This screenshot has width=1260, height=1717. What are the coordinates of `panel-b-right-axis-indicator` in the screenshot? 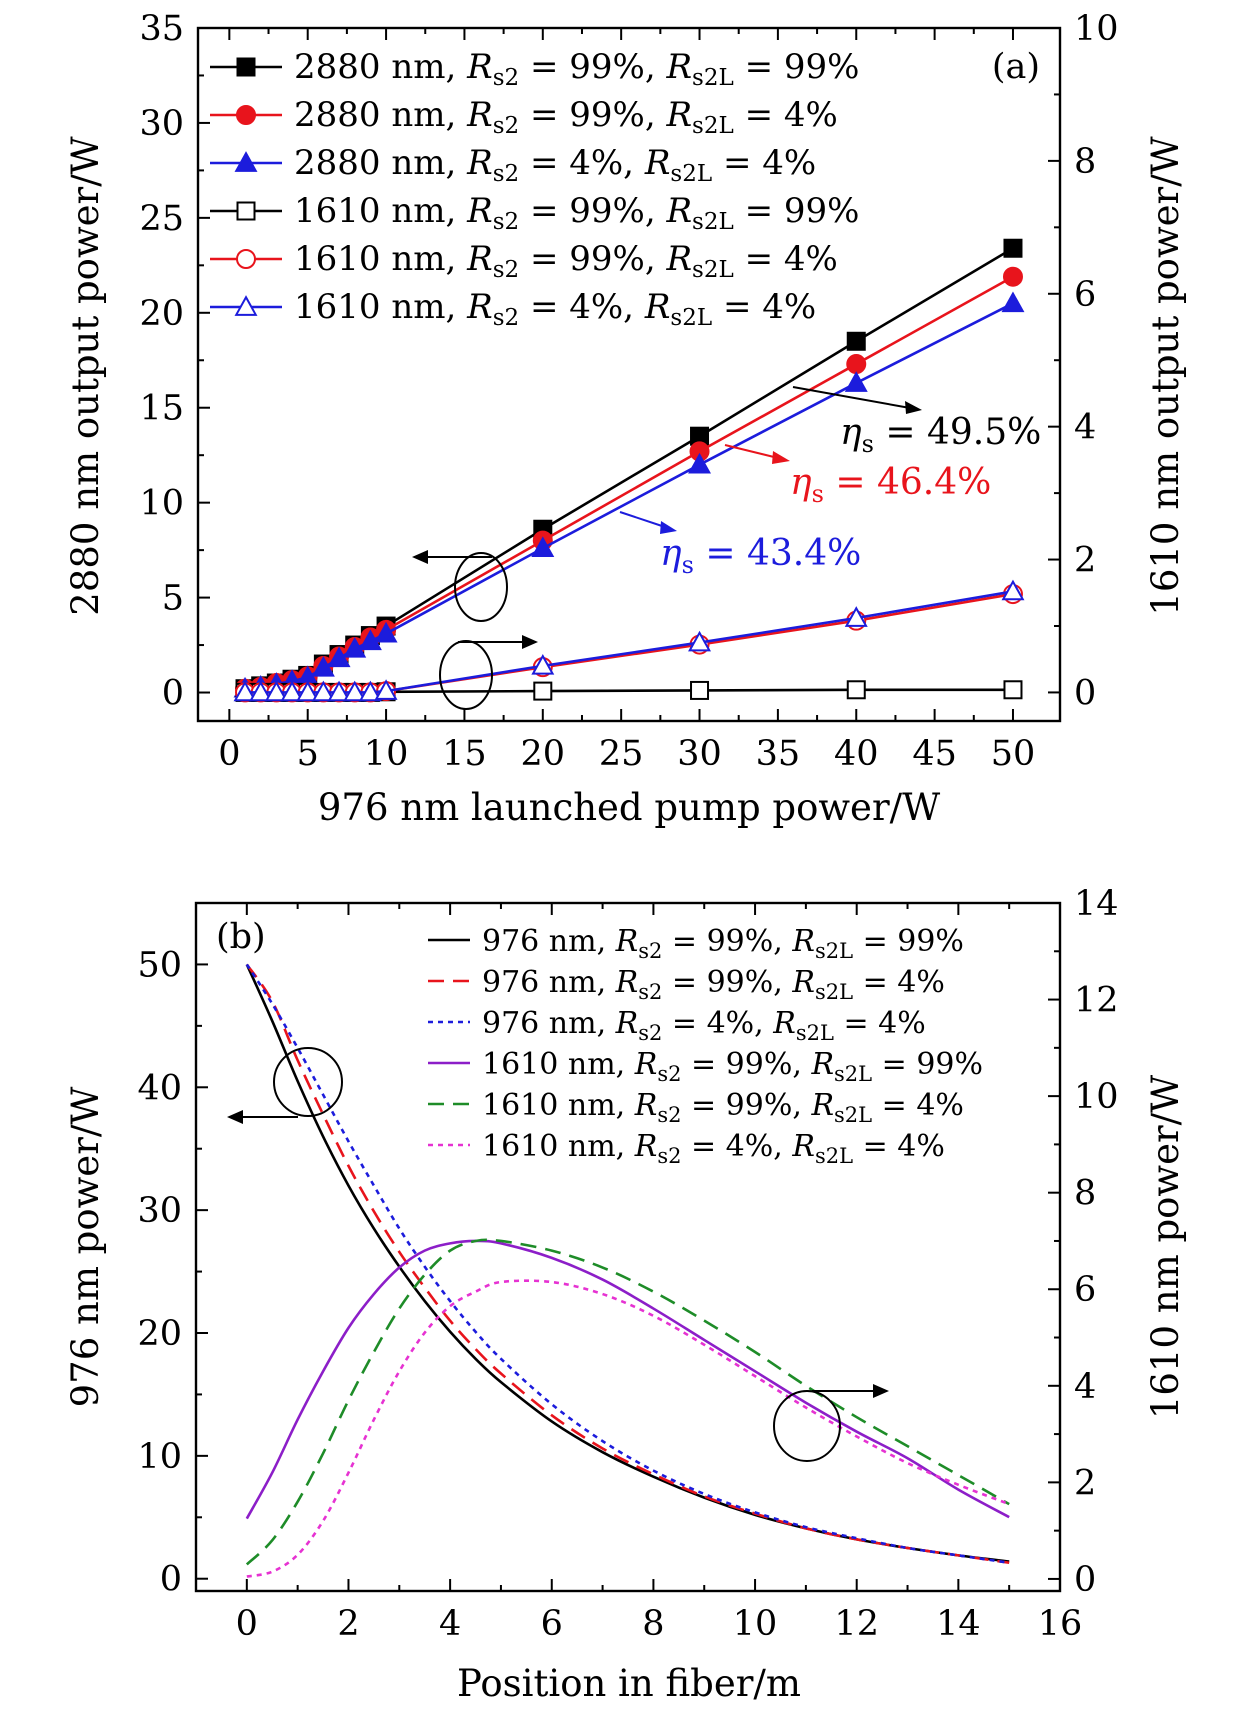 It's located at (831, 1423).